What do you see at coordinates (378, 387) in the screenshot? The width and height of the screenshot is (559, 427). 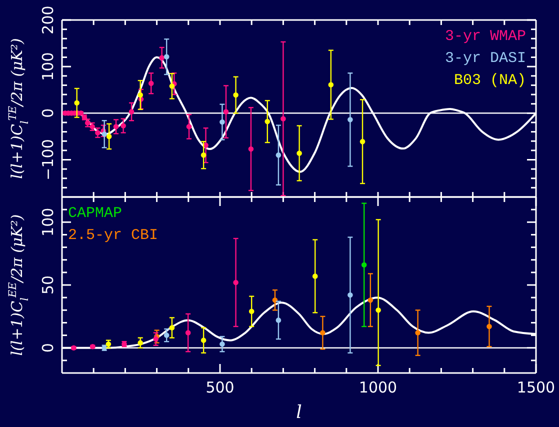 I see `x-tick-label: 1000` at bounding box center [378, 387].